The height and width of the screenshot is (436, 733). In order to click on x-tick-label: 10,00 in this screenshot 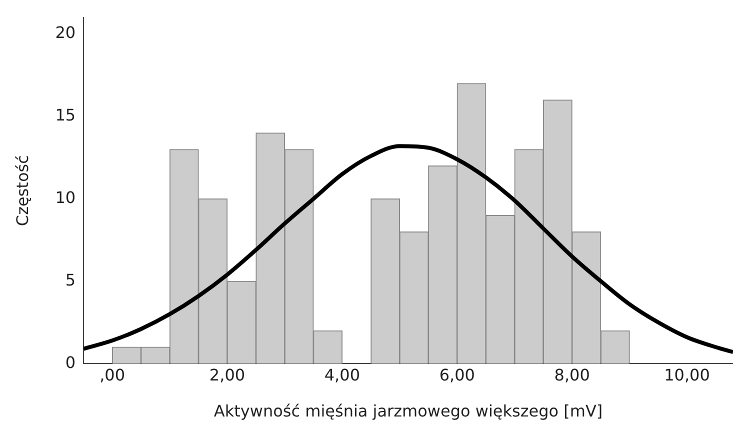, I will do `click(687, 374)`.